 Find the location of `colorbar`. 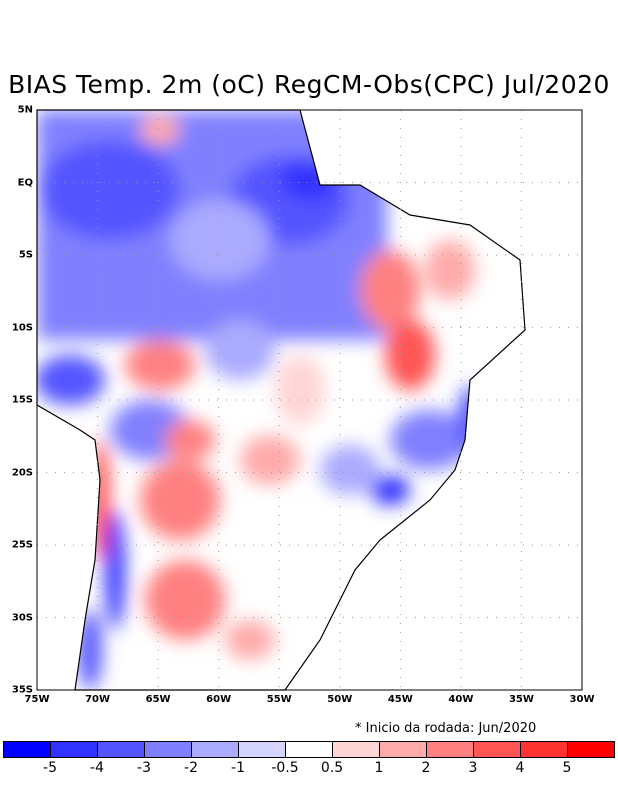

colorbar is located at coordinates (309, 749).